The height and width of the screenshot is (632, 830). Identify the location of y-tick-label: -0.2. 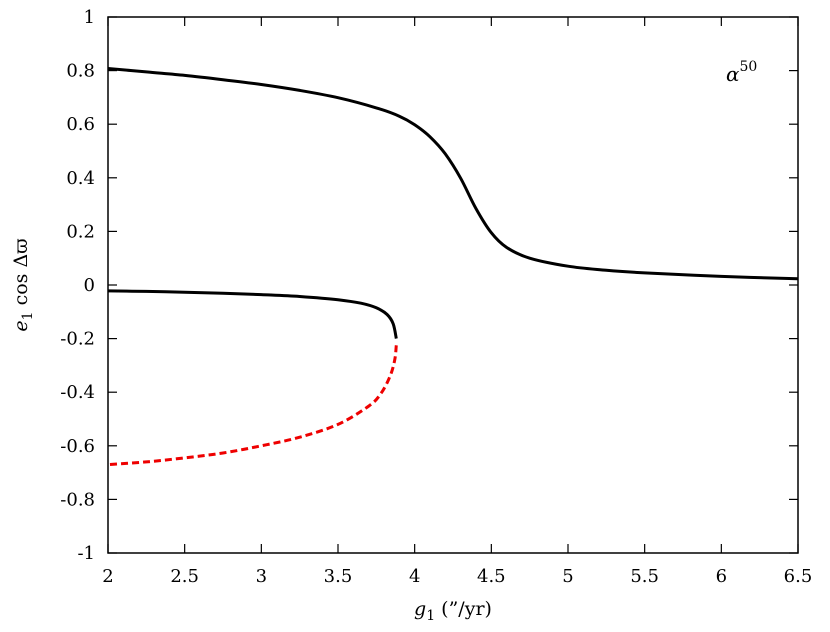
(77, 339).